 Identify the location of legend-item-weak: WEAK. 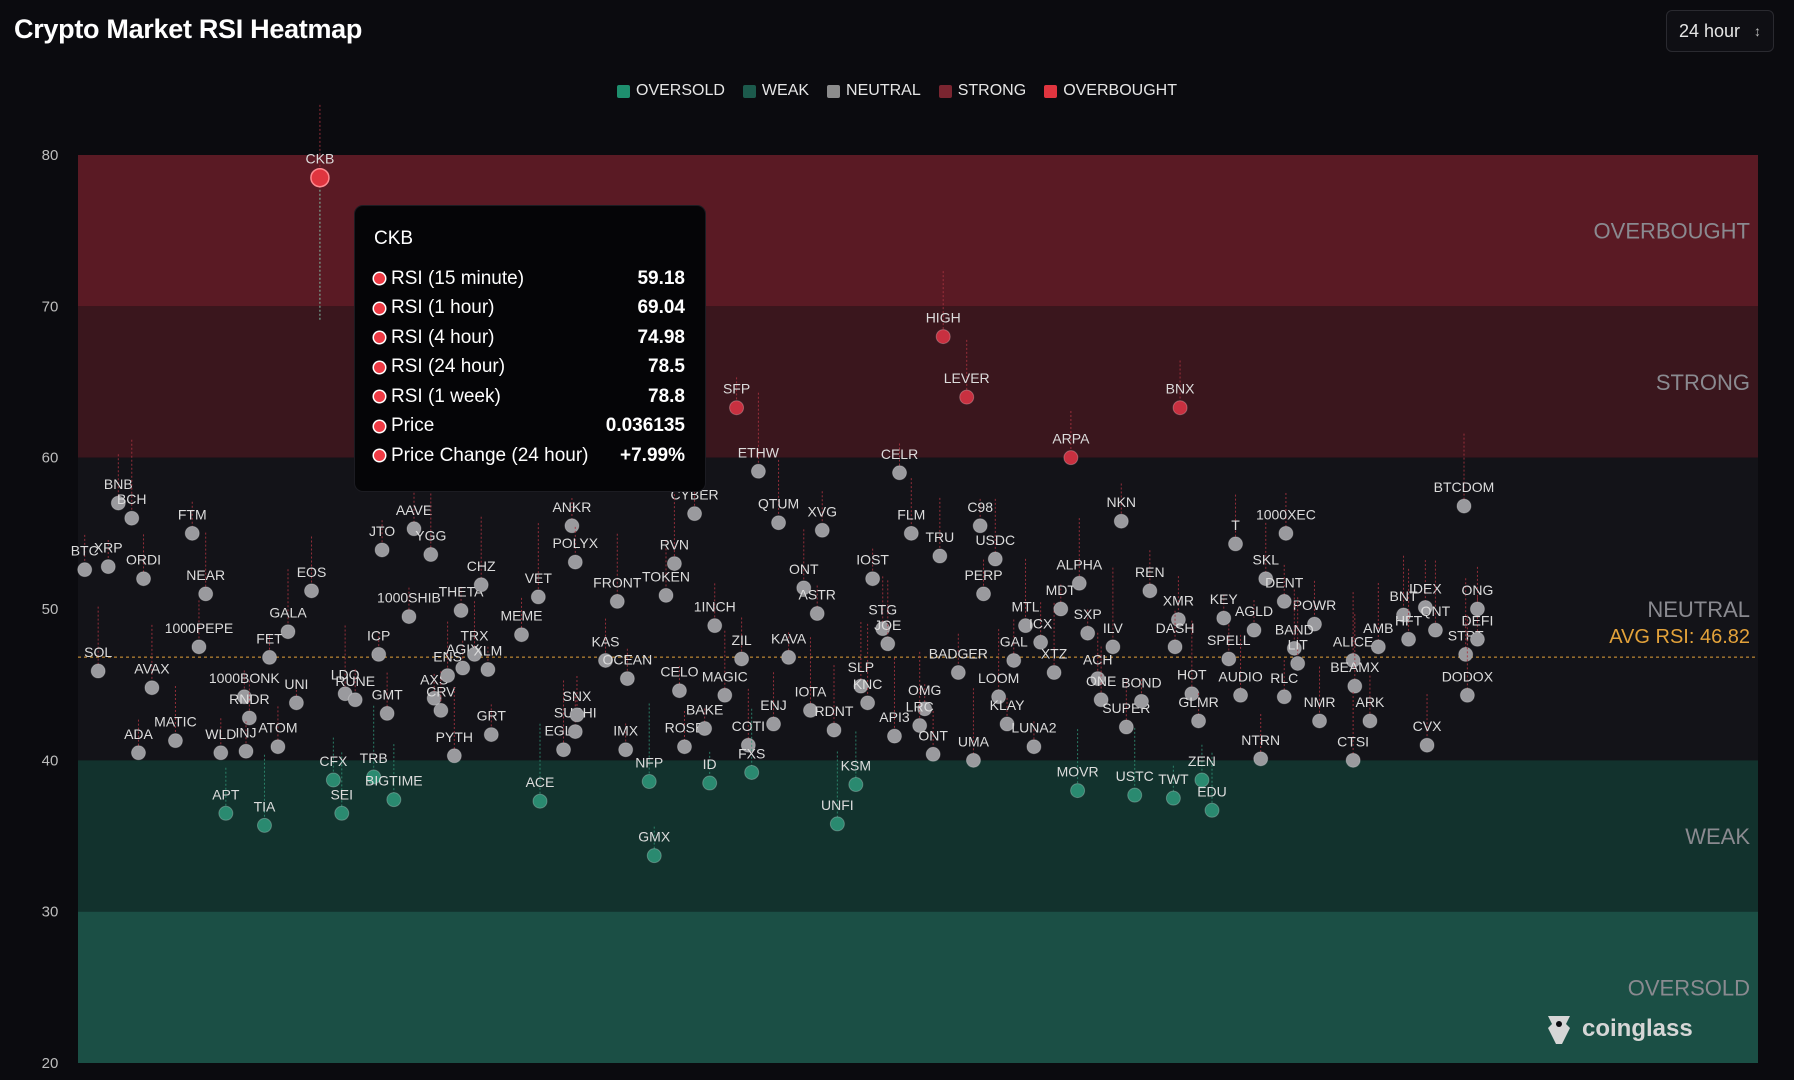
(775, 91).